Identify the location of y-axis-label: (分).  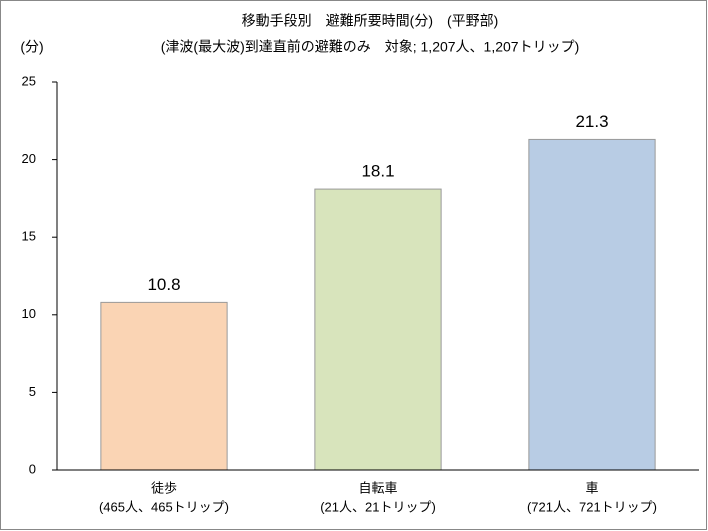
(31, 47).